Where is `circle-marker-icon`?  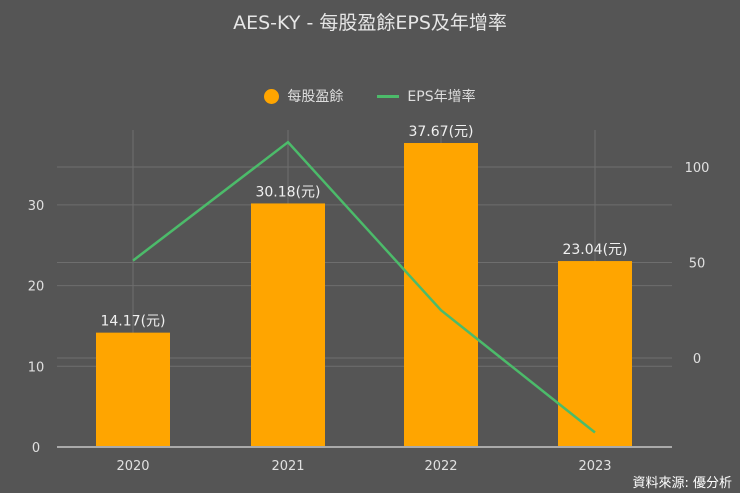
circle-marker-icon is located at coordinates (272, 96).